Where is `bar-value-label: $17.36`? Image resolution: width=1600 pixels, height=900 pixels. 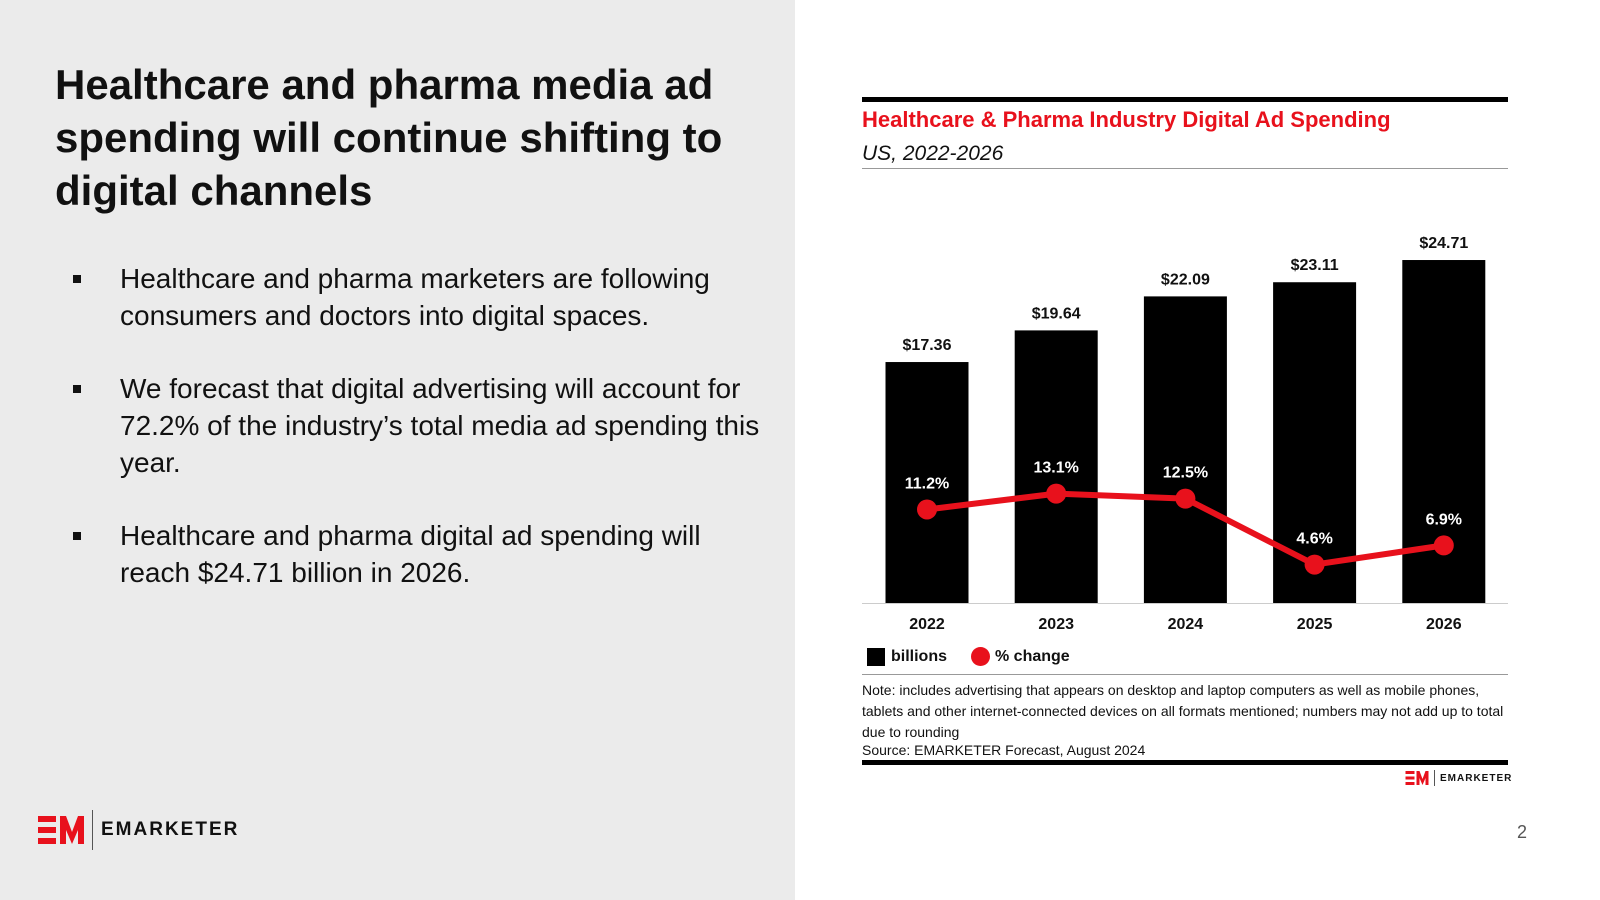
bar-value-label: $17.36 is located at coordinates (927, 345).